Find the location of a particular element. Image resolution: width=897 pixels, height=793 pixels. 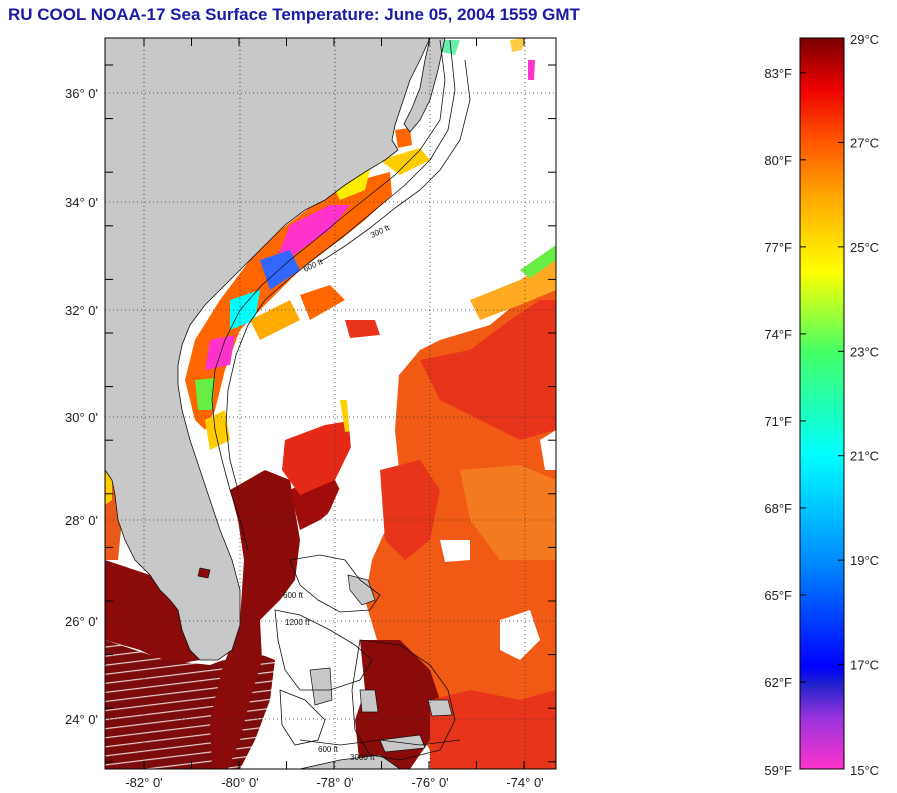

lon-label: -76° 0' is located at coordinates (429, 782).